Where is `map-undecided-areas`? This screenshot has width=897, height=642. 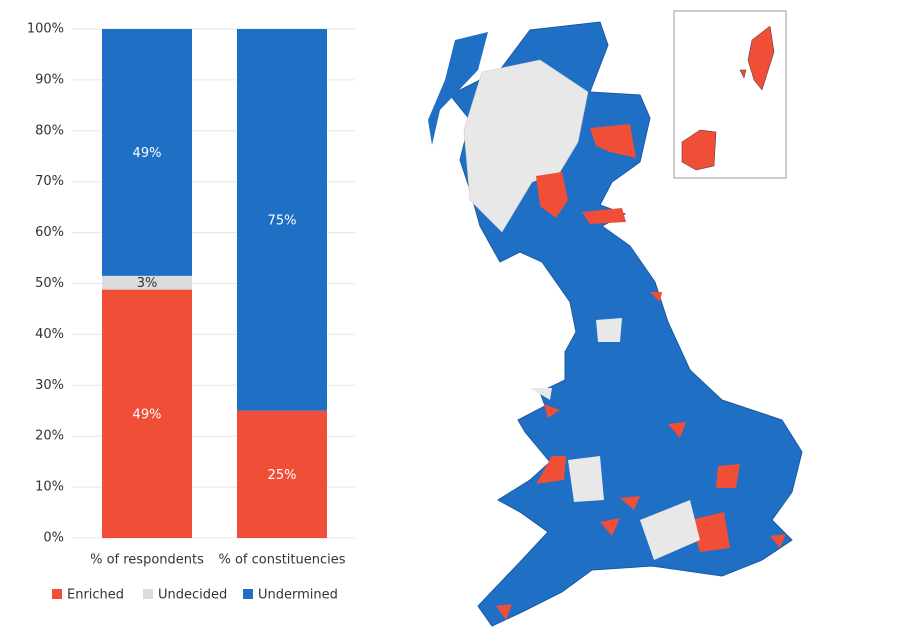 map-undecided-areas is located at coordinates (615, 439).